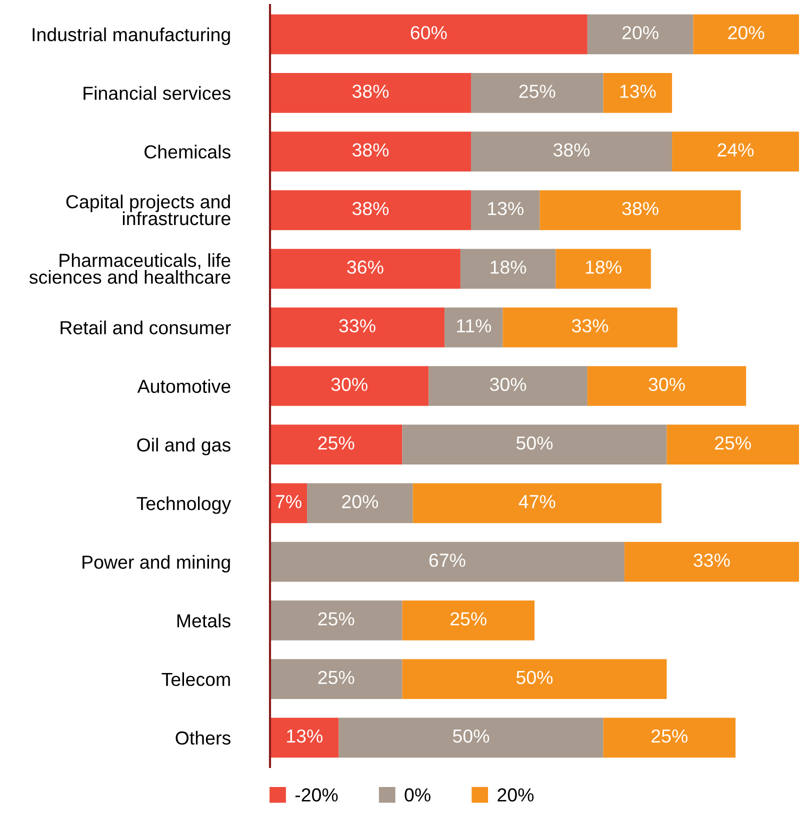 The image size is (801, 827). What do you see at coordinates (156, 564) in the screenshot?
I see `y-tick-label: Power and mining` at bounding box center [156, 564].